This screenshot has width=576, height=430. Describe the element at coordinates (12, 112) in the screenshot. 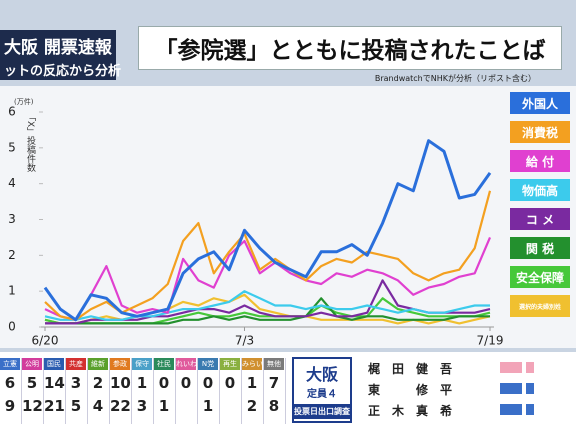

I see `y-tick-label: 6` at that location.